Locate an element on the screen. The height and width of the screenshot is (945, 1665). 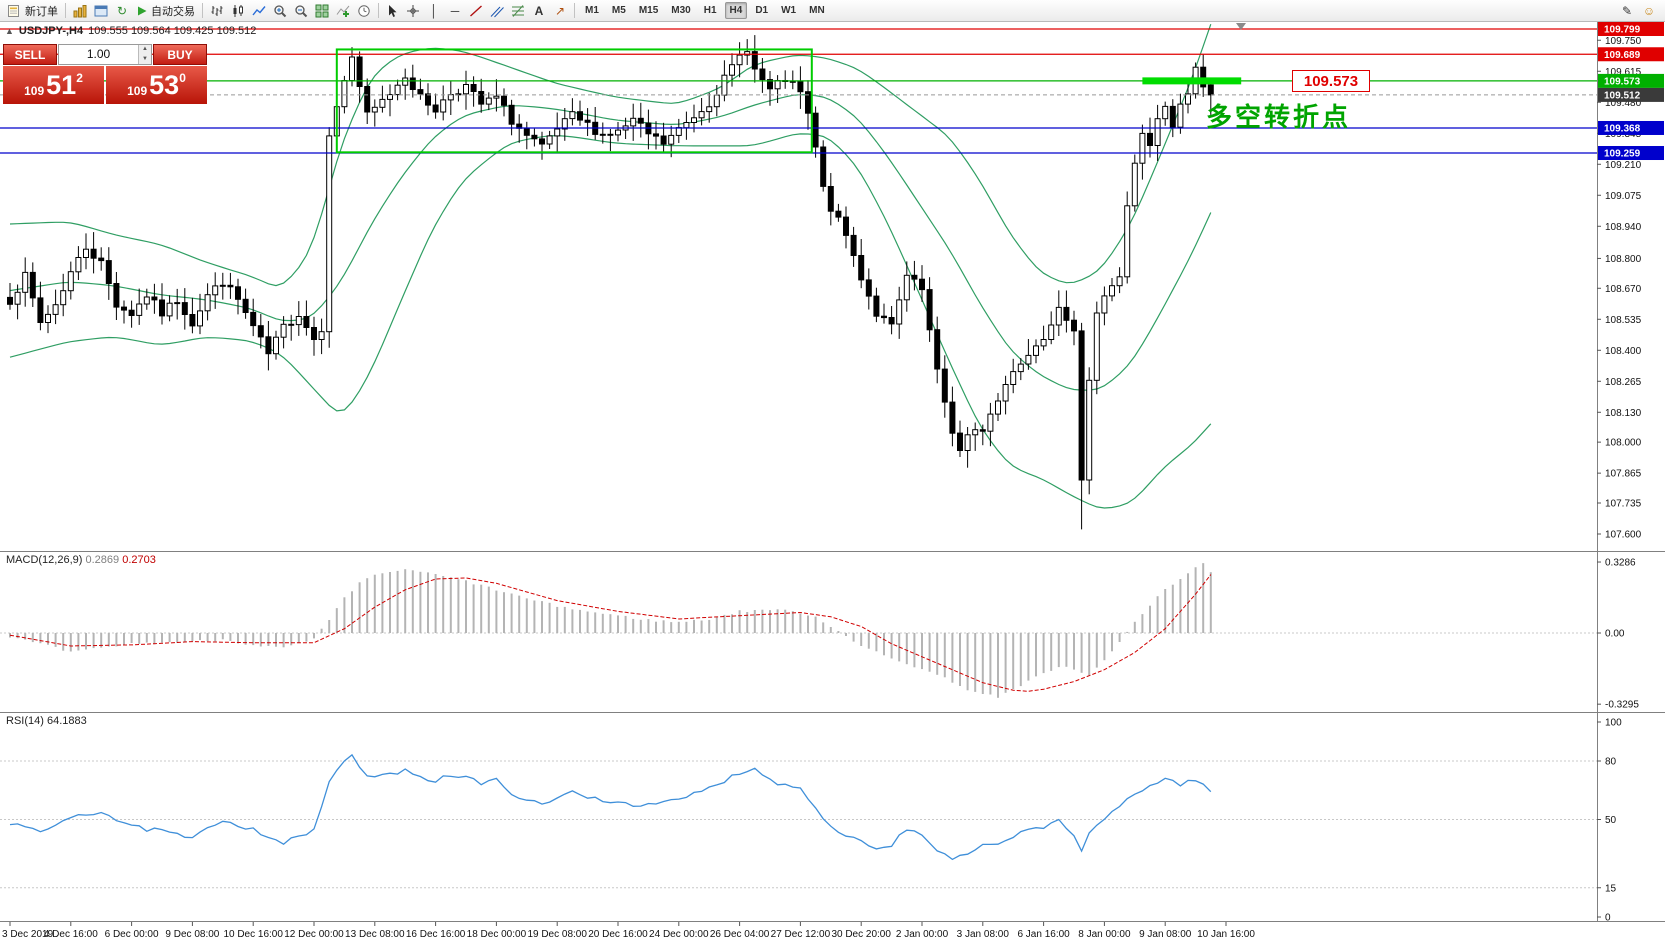
cursor-icon is located at coordinates (392, 10).